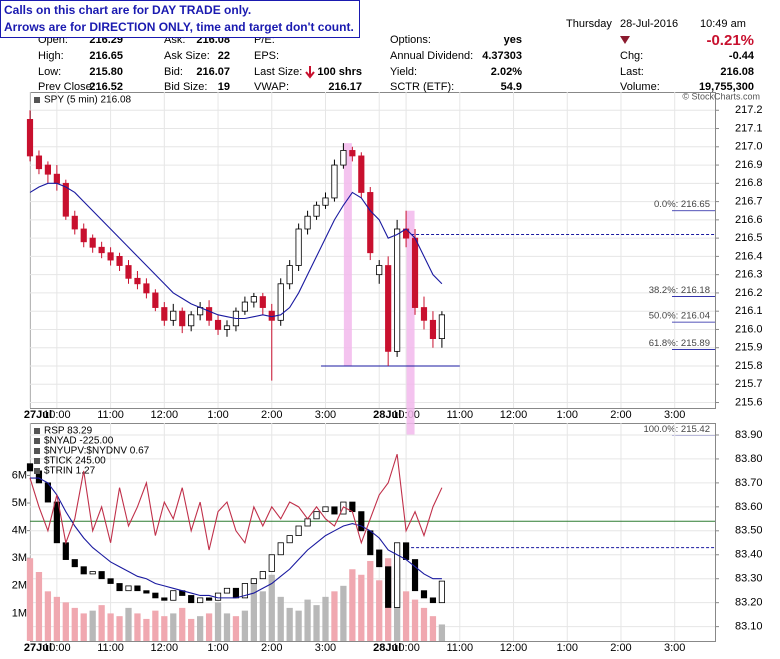 This screenshot has height=659, width=780. Describe the element at coordinates (749, 275) in the screenshot. I see `y-tick-label: 216.3` at that location.